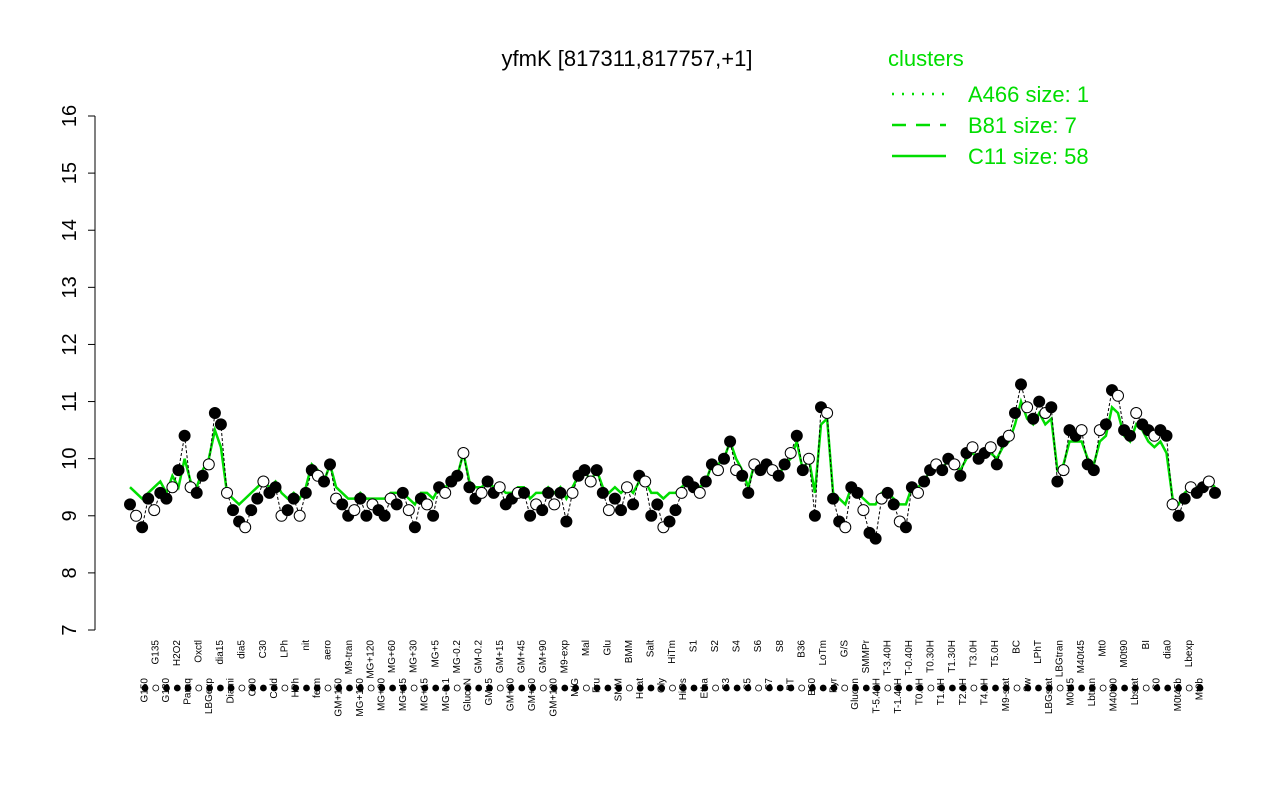  Describe the element at coordinates (70, 173) in the screenshot. I see `y-tick-label: 15` at that location.